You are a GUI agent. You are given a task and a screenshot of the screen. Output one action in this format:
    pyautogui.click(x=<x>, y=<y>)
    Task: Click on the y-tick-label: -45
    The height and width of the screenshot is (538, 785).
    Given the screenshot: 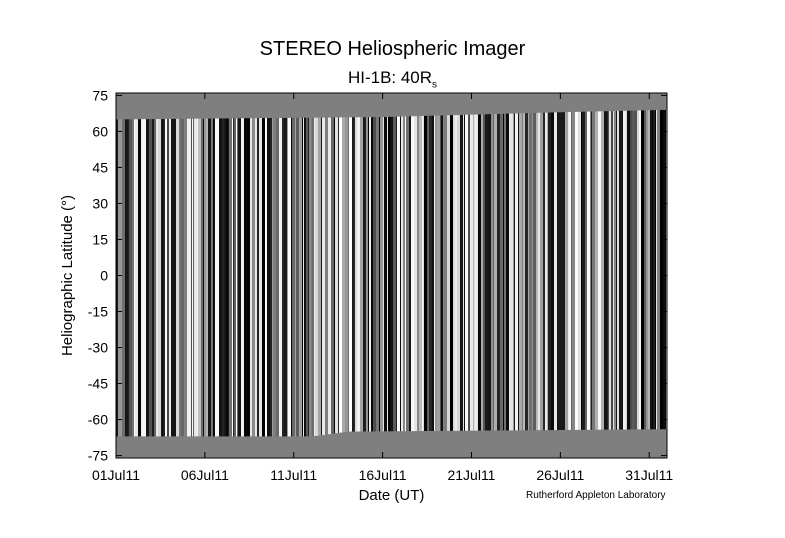 What is the action you would take?
    pyautogui.click(x=98, y=384)
    